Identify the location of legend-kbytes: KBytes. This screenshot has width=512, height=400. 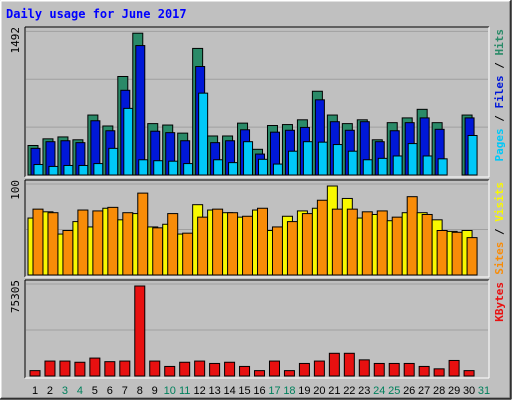
(499, 302).